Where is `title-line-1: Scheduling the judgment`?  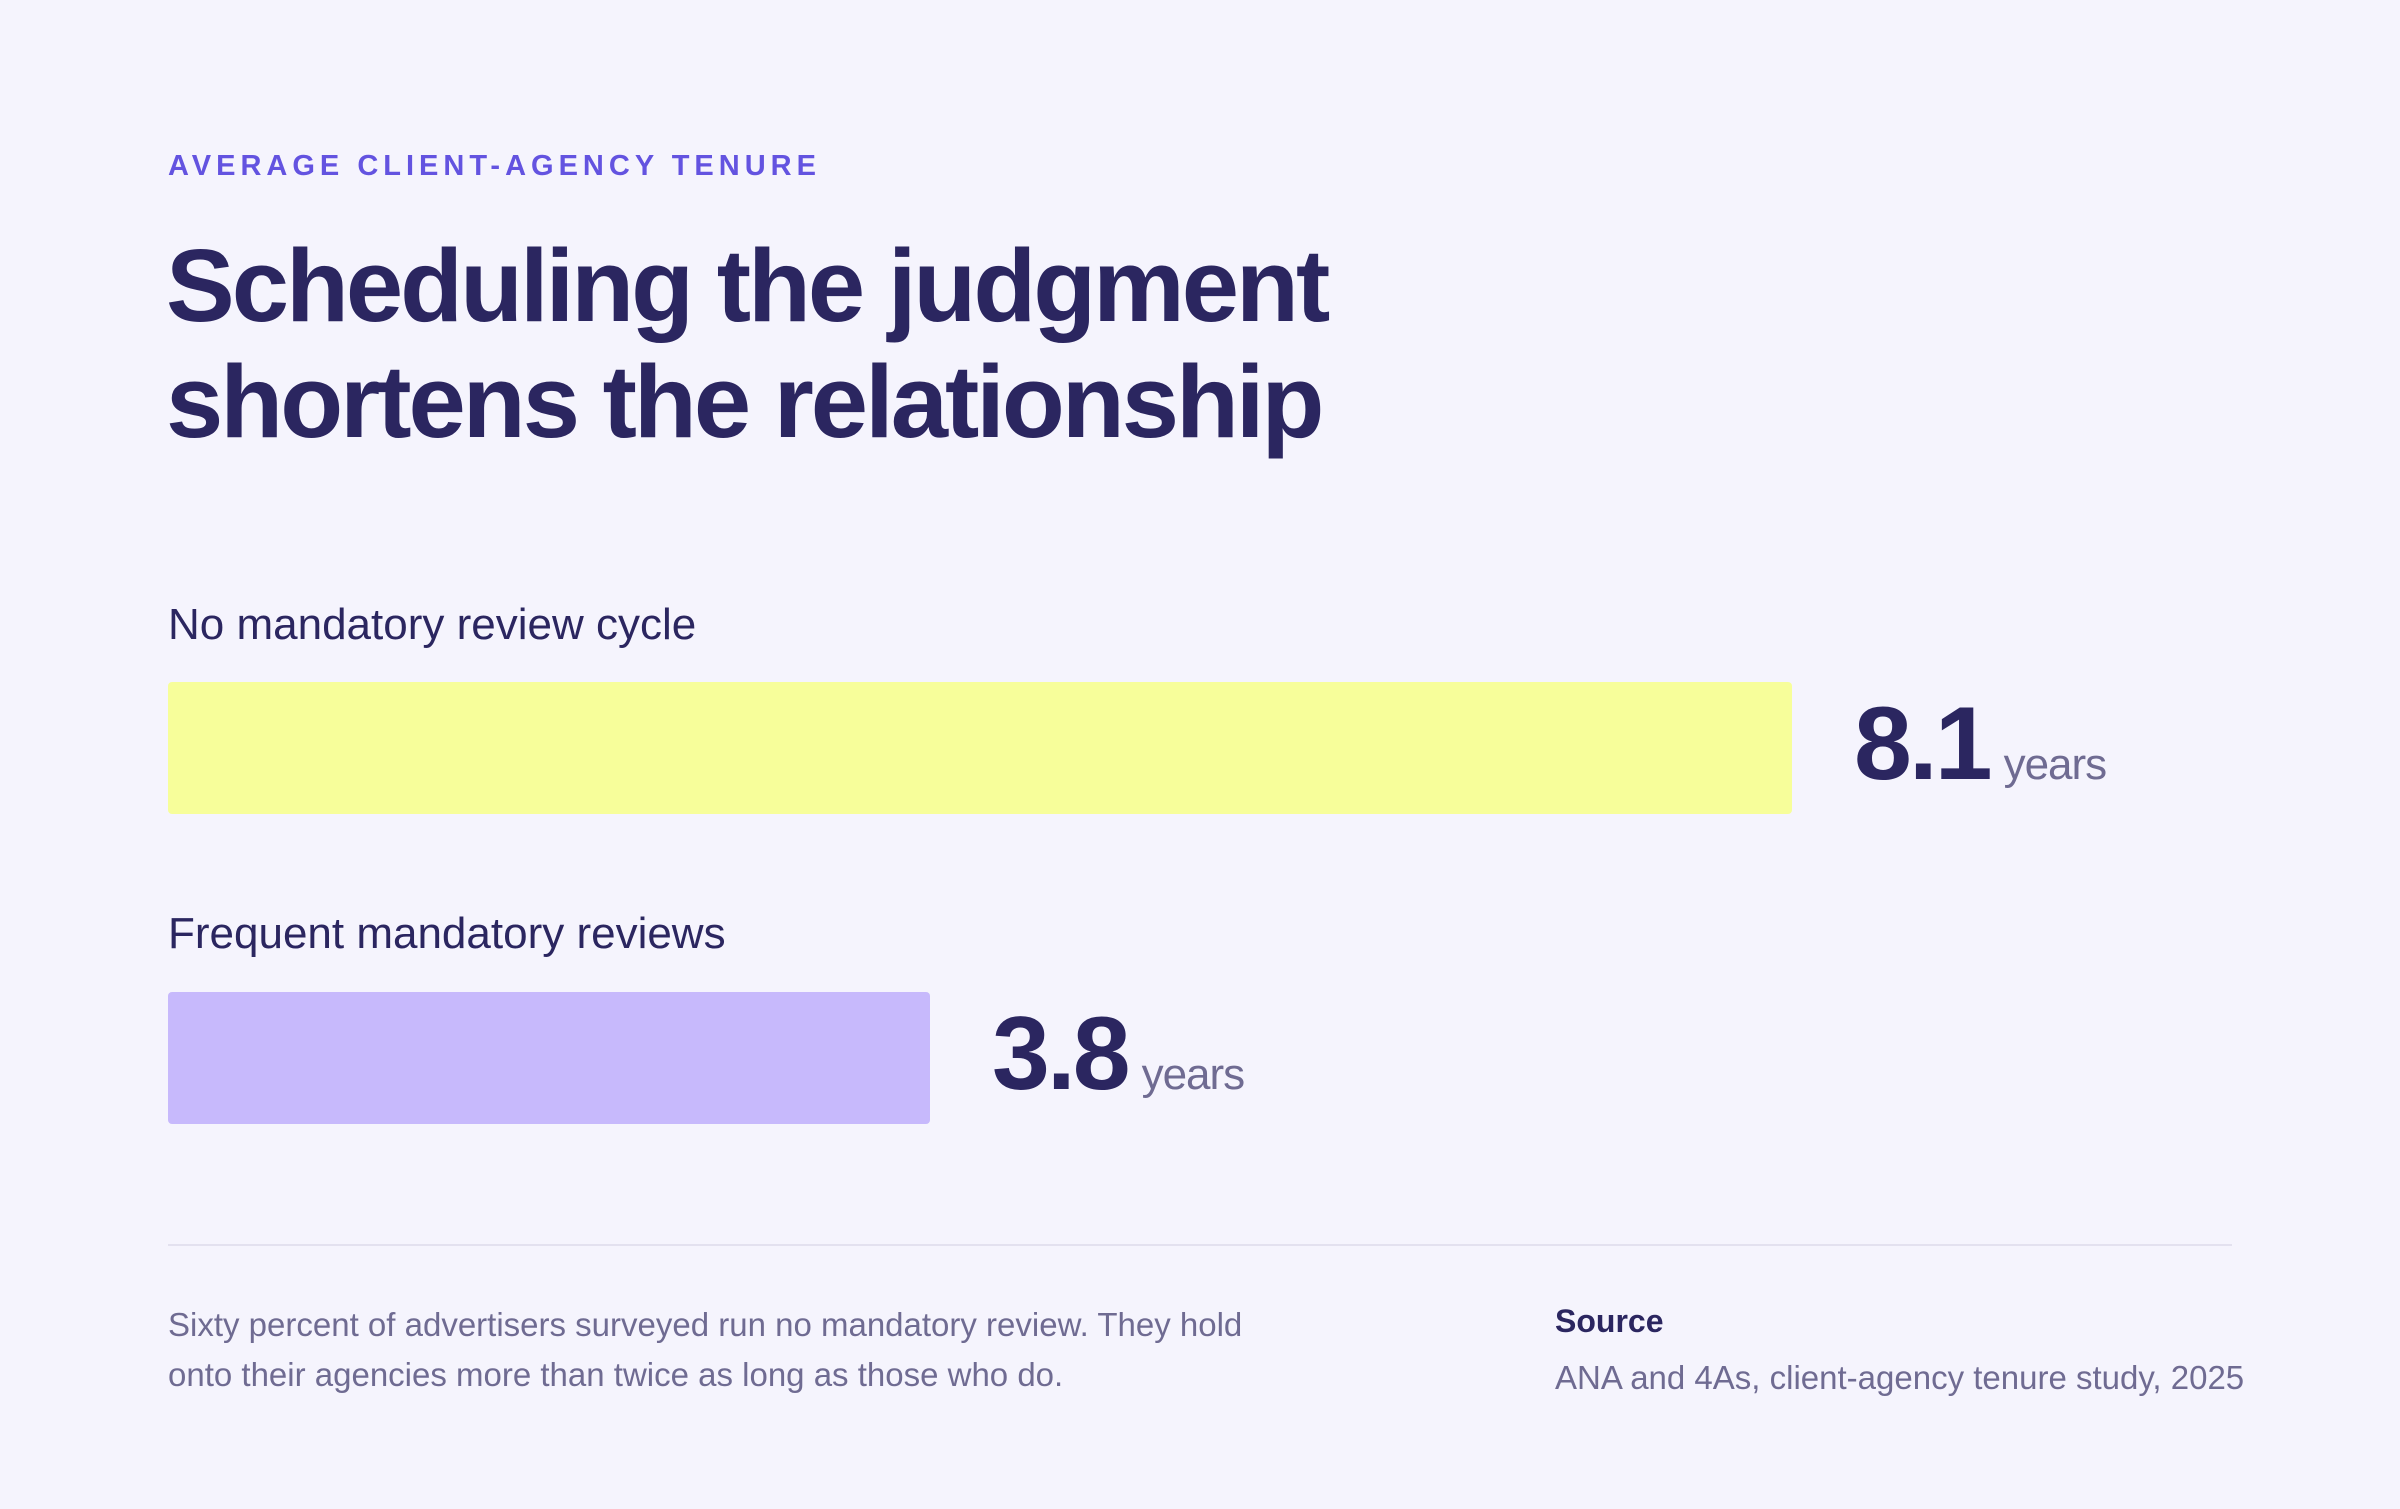 title-line-1: Scheduling the judgment is located at coordinates (748, 285).